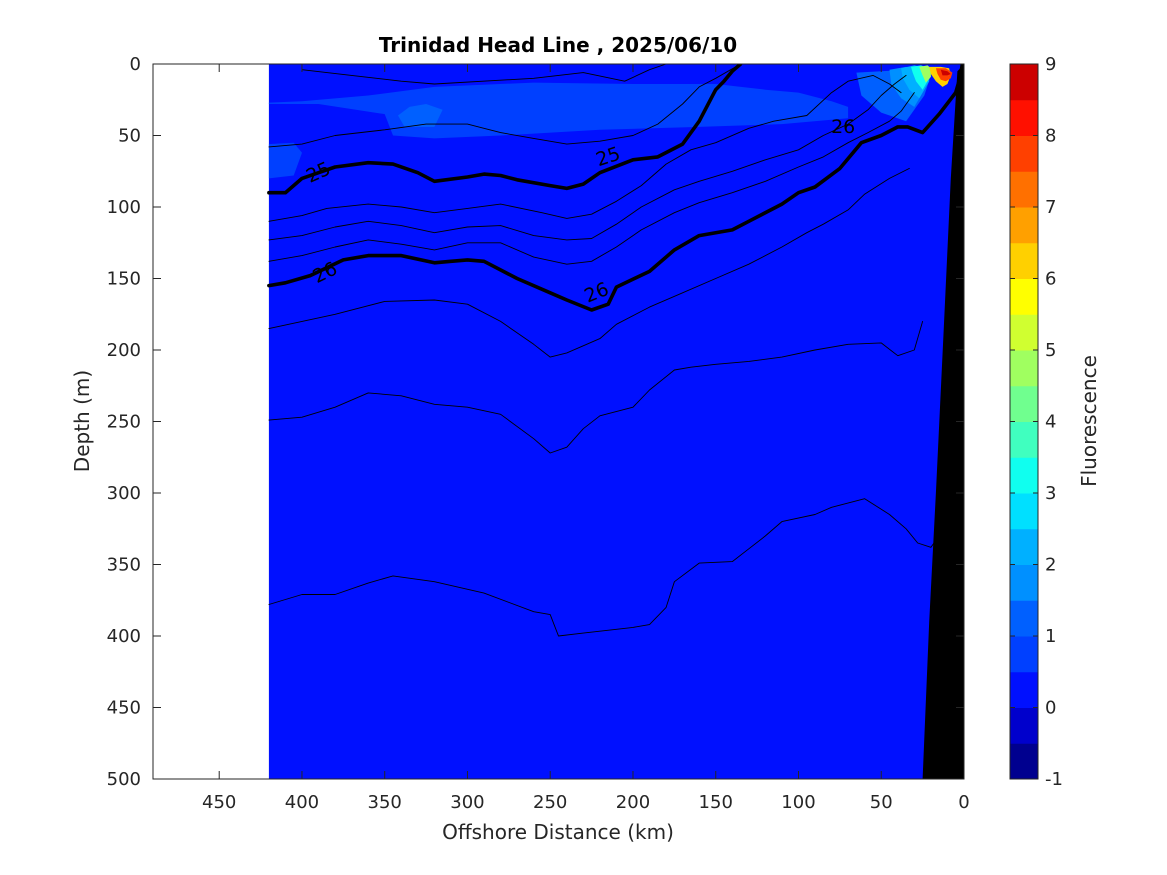 The image size is (1167, 875). Describe the element at coordinates (963, 802) in the screenshot. I see `x-tick-label: 0` at that location.